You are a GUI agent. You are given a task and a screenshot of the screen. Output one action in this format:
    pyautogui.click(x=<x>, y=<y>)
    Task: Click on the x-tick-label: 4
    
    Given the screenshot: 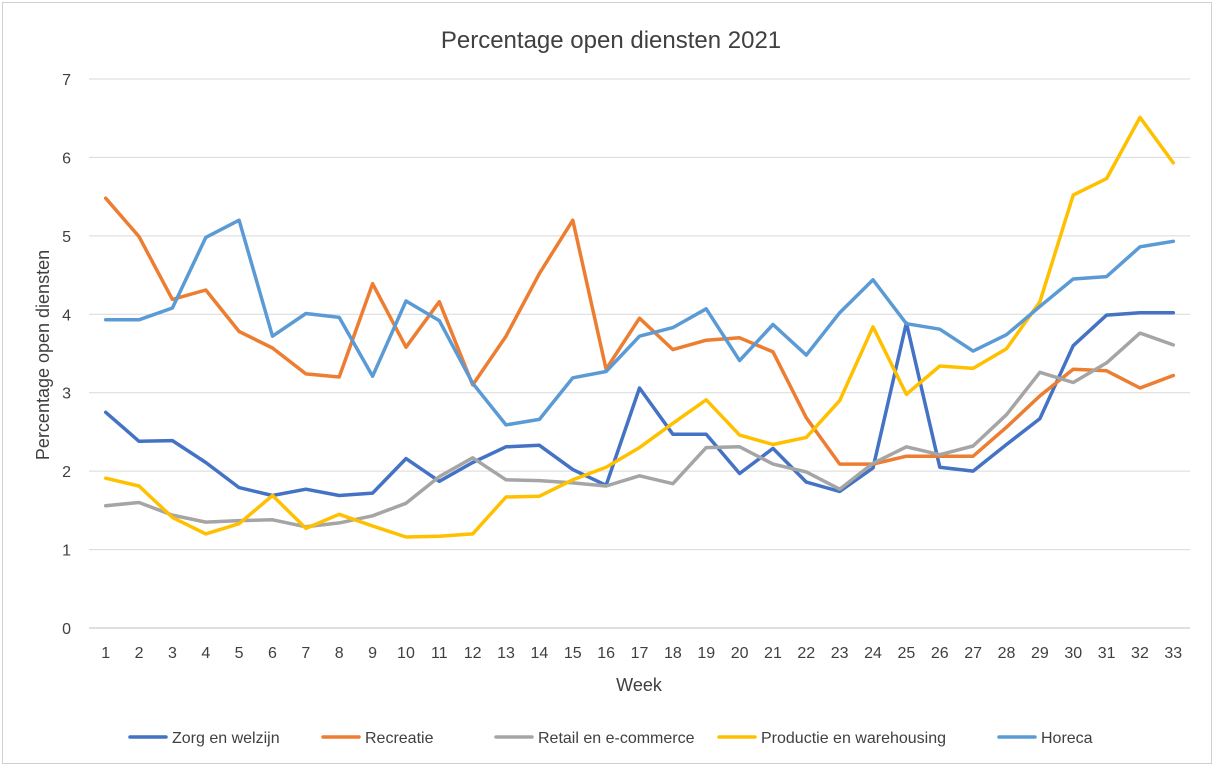 What is the action you would take?
    pyautogui.click(x=205, y=653)
    